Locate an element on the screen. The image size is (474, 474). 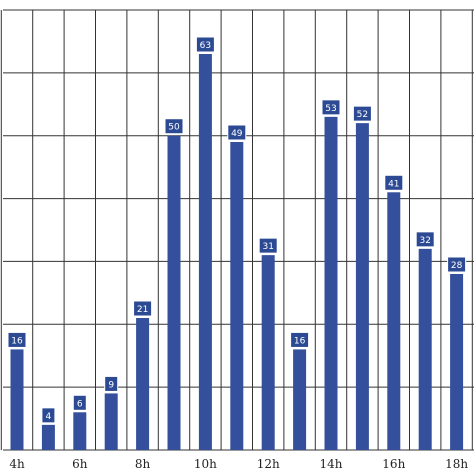
data-label: 6 is located at coordinates (80, 404).